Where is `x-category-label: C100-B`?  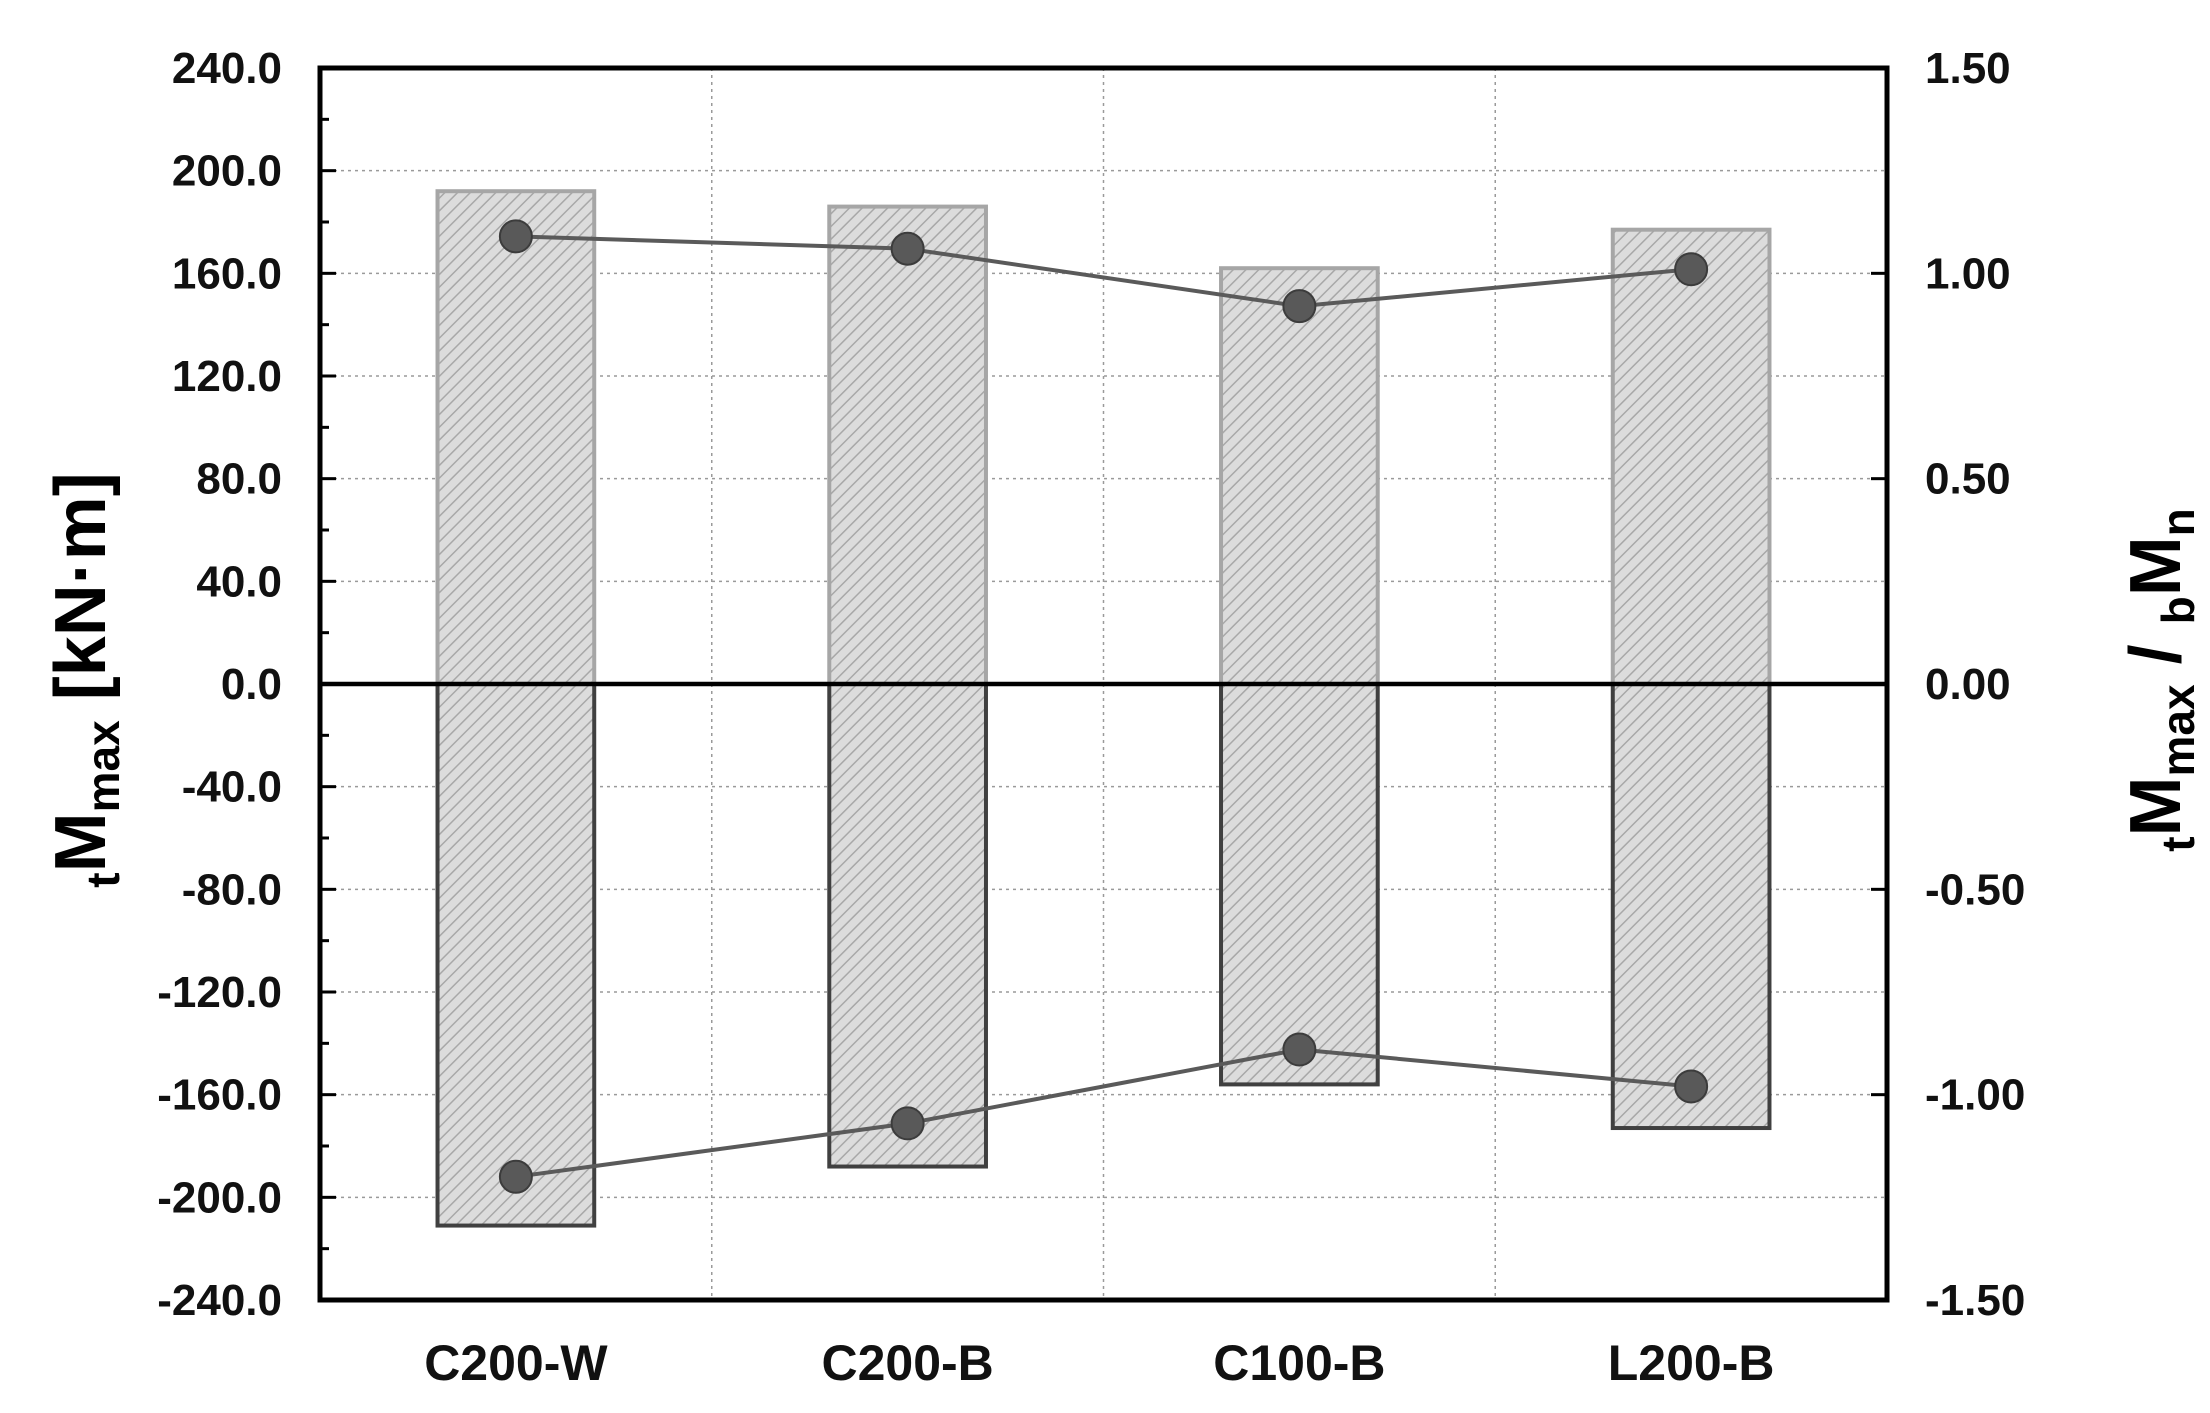 x-category-label: C100-B is located at coordinates (1299, 1363).